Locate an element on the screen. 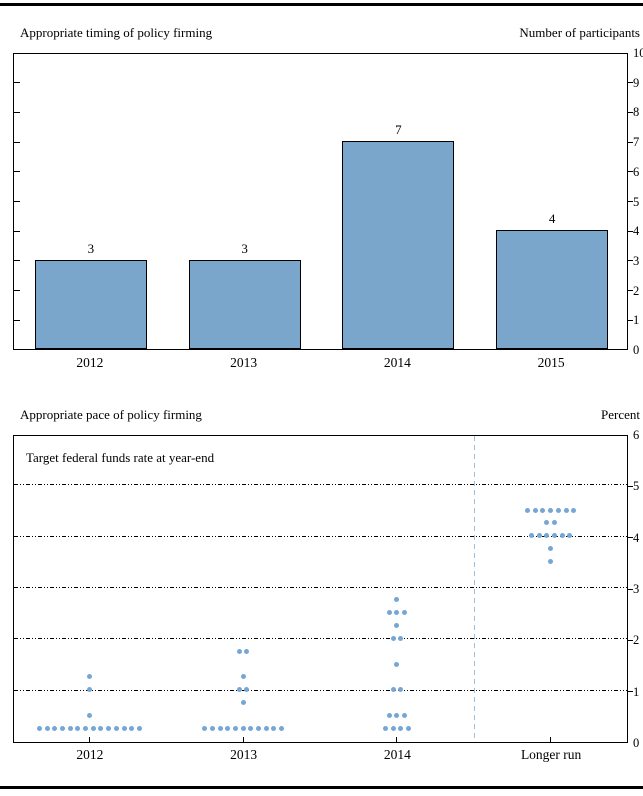 Image resolution: width=643 pixels, height=796 pixels. bar-y-tick-label: 4 is located at coordinates (636, 231).